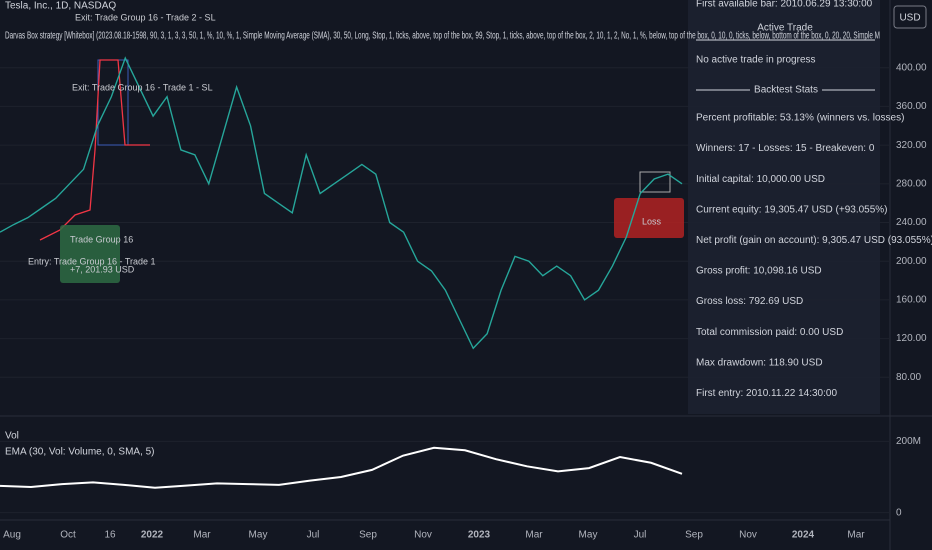  What do you see at coordinates (911, 106) in the screenshot?
I see `price-tick-label: 360.00` at bounding box center [911, 106].